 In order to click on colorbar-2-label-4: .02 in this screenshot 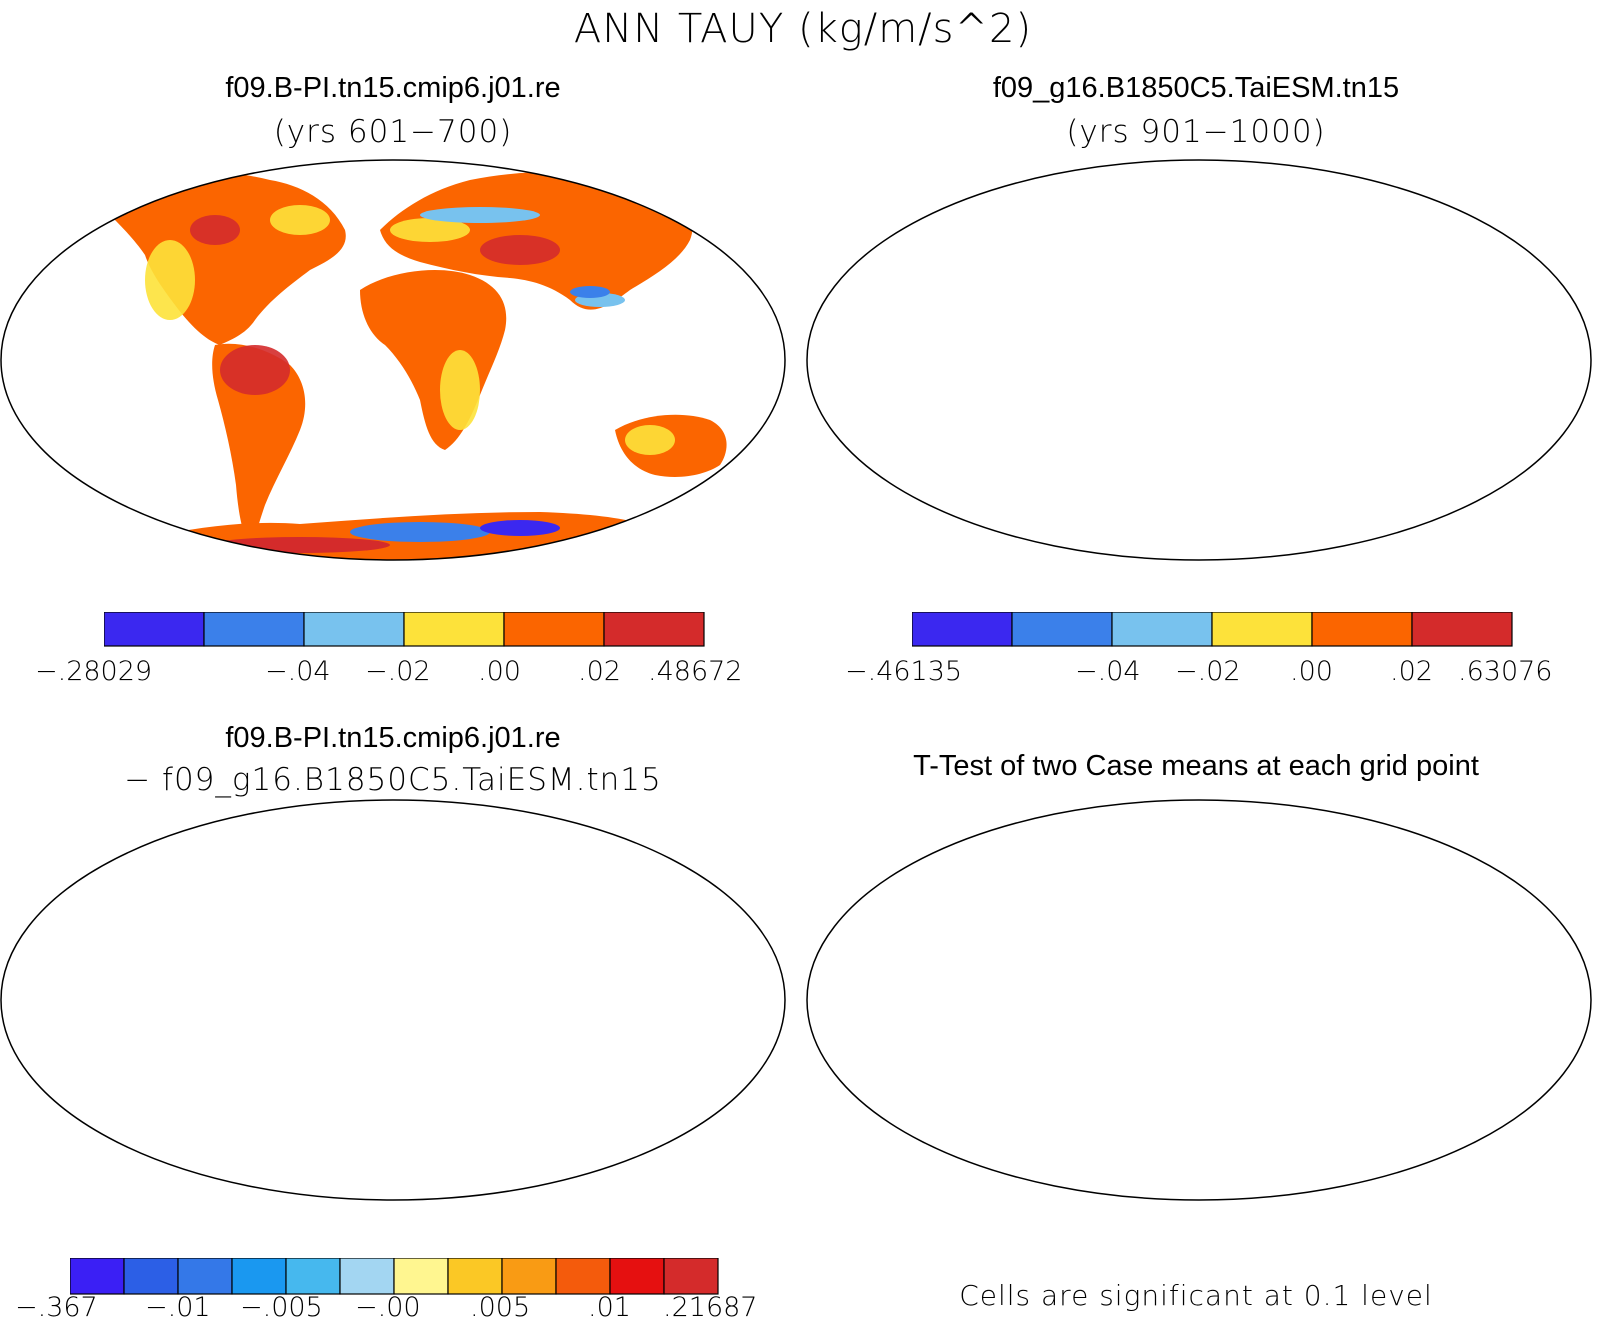, I will do `click(1411, 671)`.